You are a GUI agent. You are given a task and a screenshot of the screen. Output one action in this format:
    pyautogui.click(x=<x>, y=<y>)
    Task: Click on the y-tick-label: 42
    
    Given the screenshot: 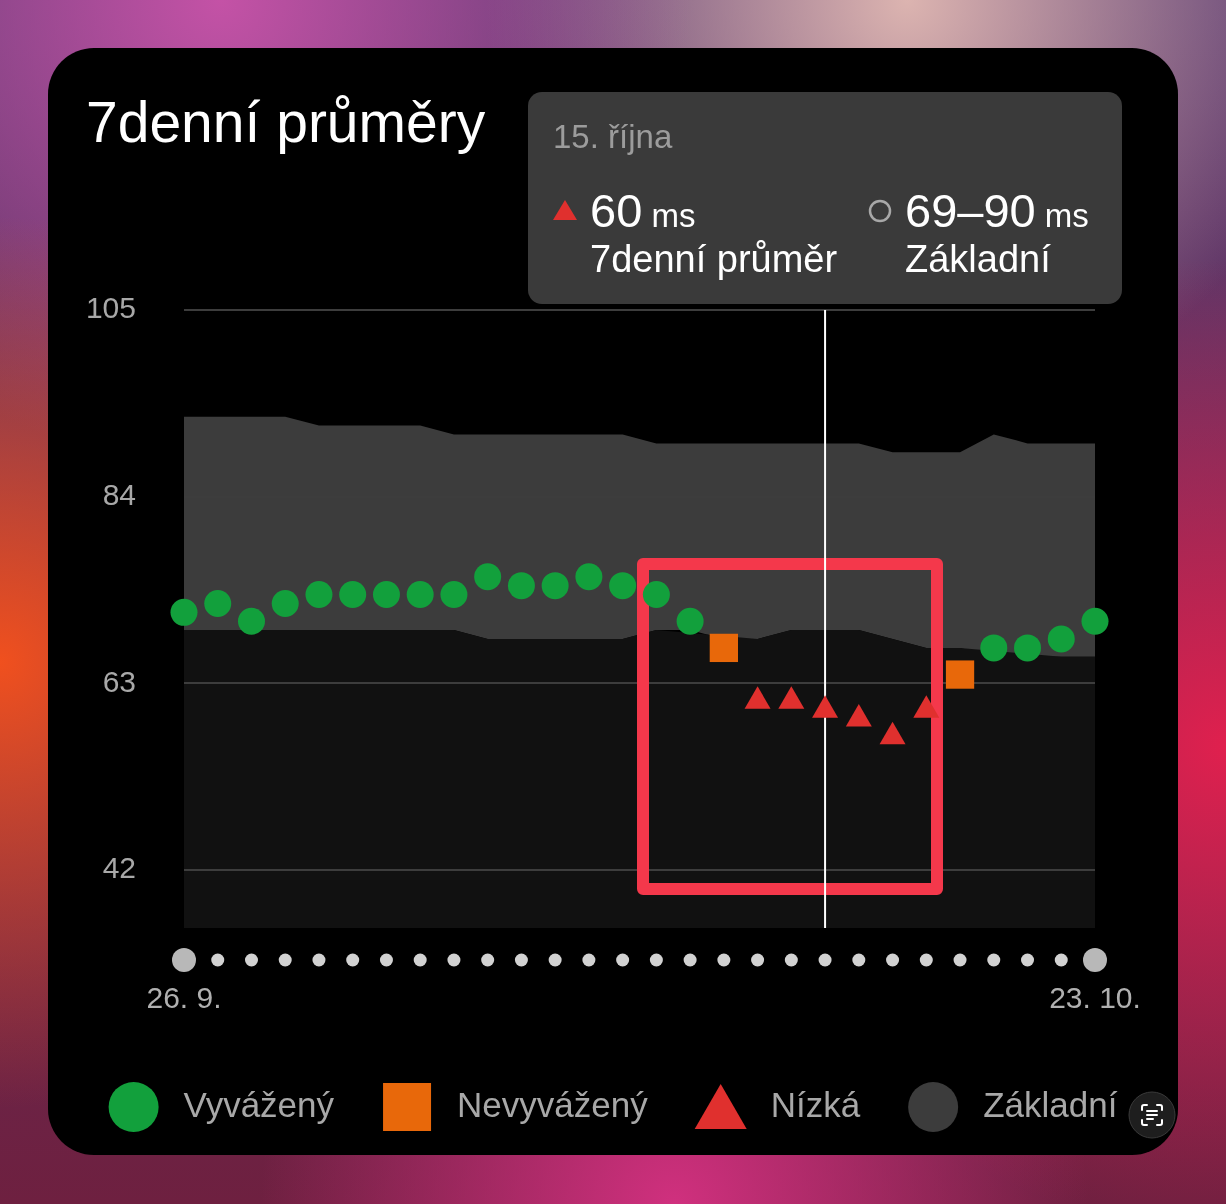 What is the action you would take?
    pyautogui.click(x=119, y=868)
    